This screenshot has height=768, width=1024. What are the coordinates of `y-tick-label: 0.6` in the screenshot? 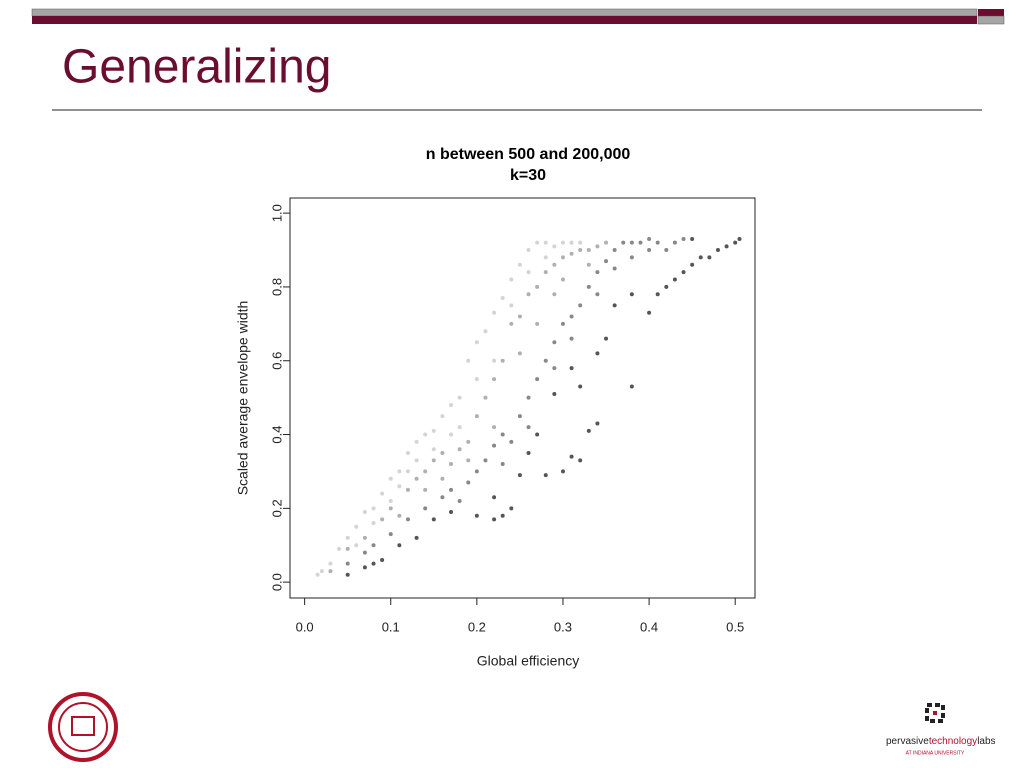 It's located at (276, 361).